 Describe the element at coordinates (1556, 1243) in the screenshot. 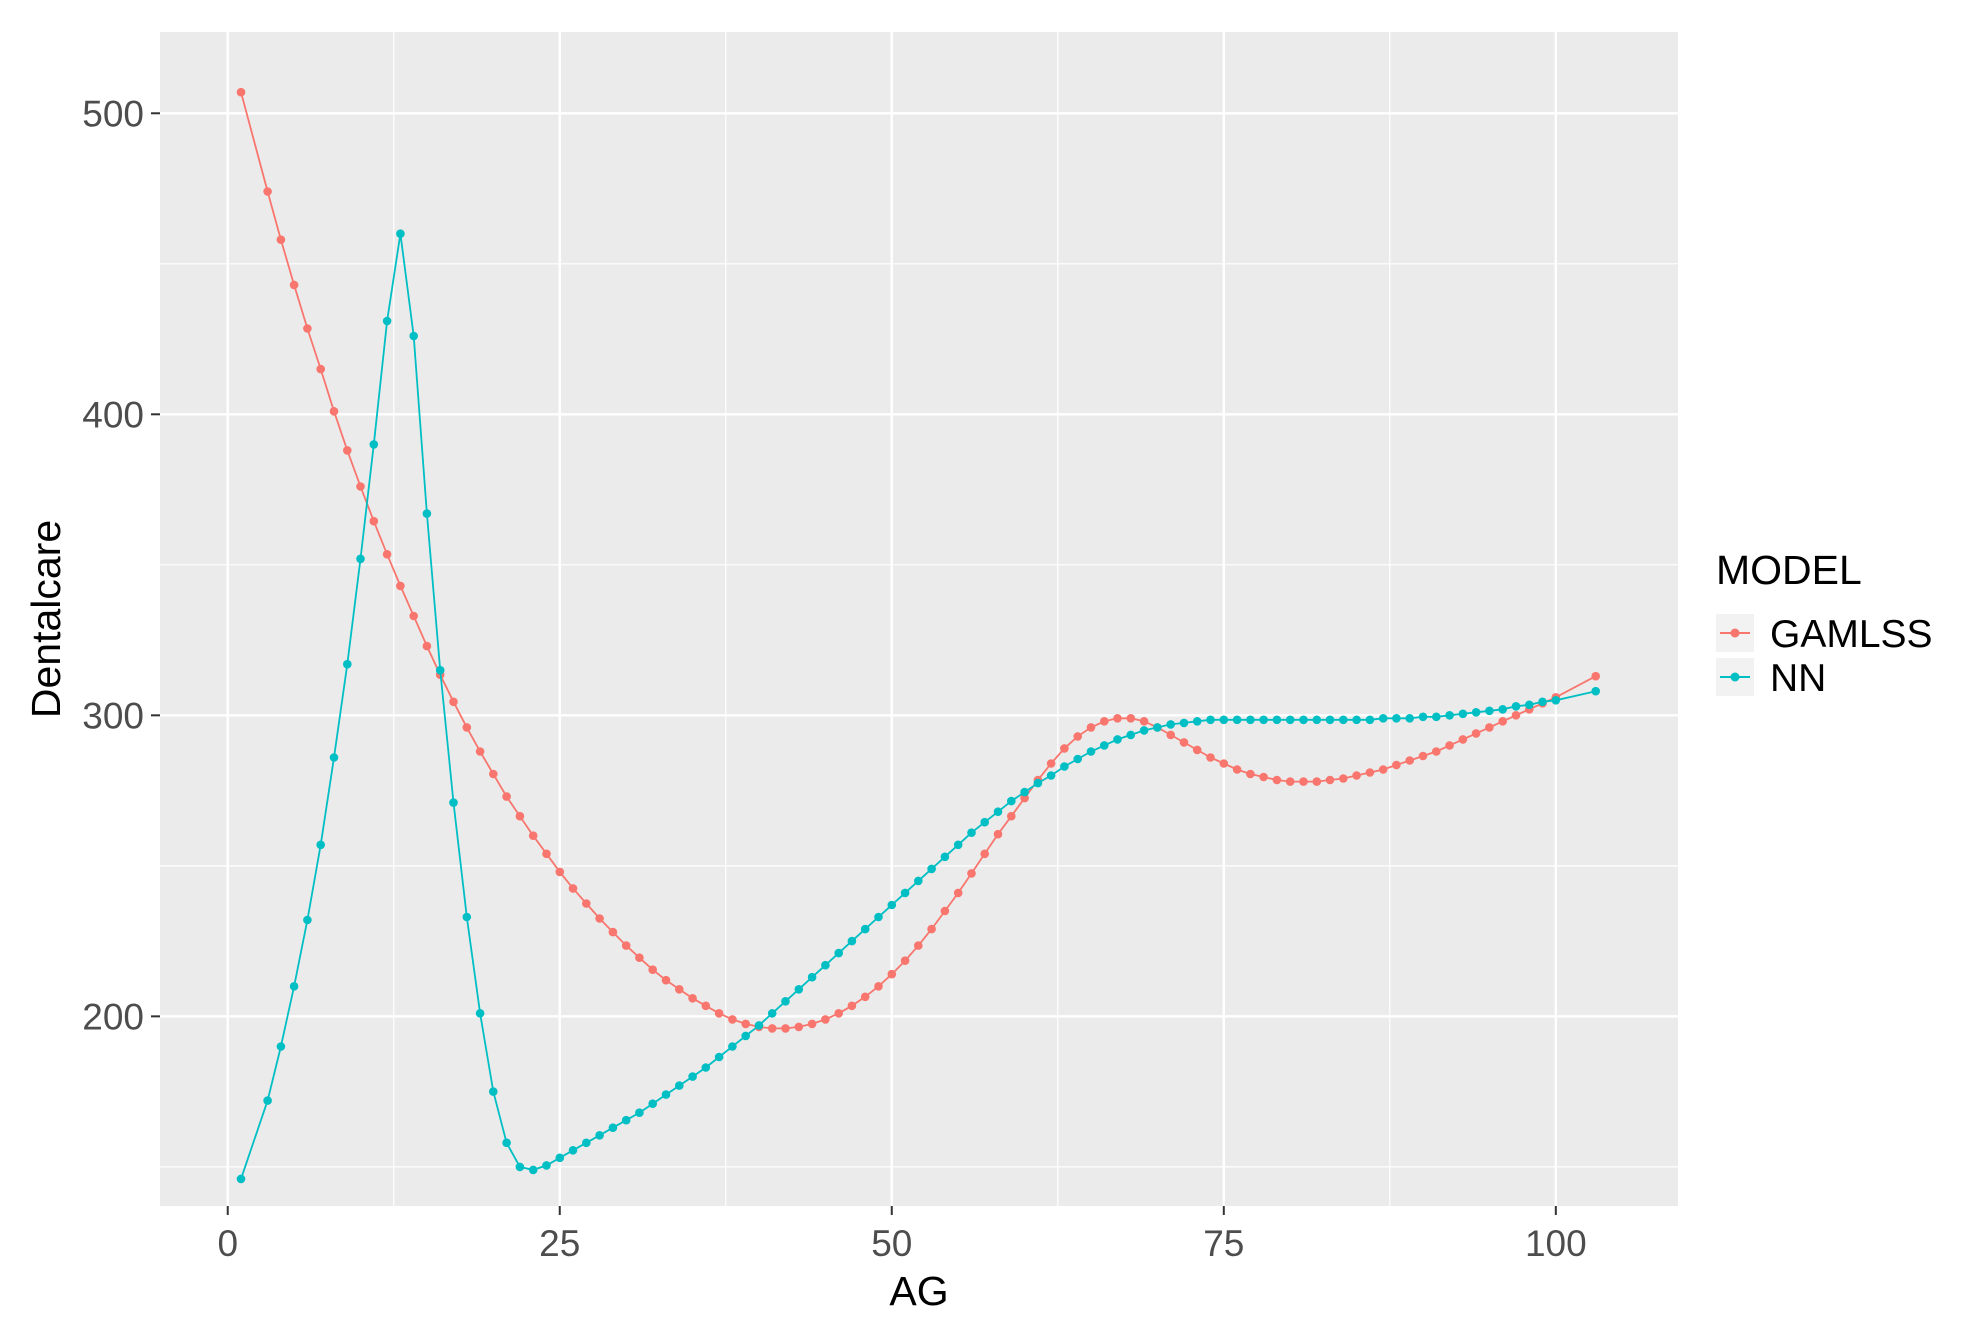

I see `x-tick-label: 100` at that location.